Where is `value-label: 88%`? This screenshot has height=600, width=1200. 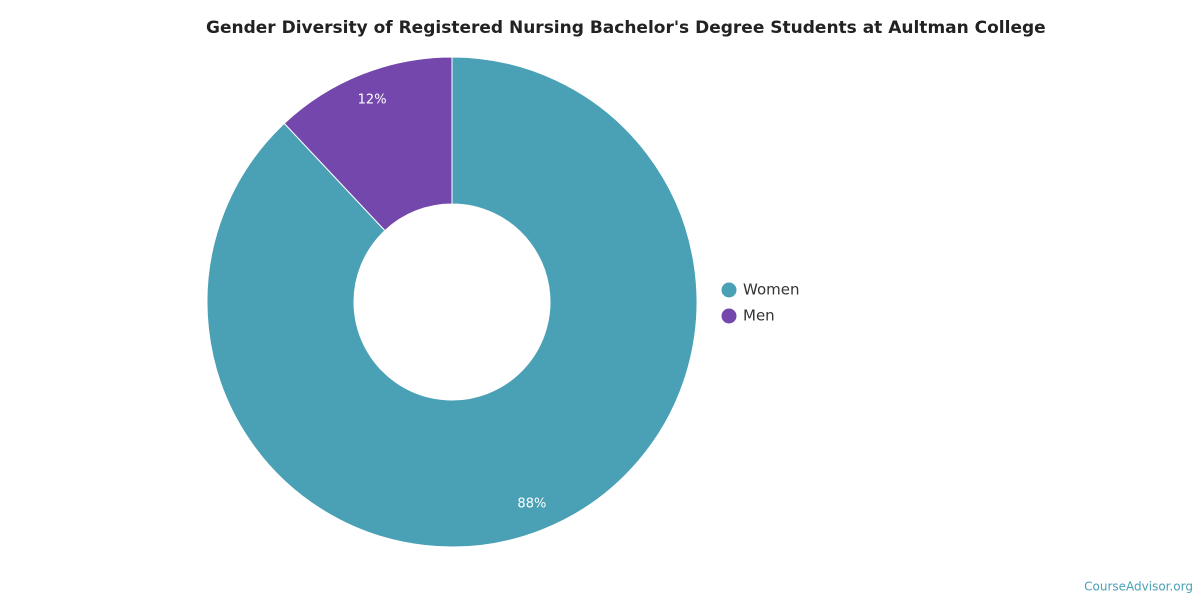
value-label: 88% is located at coordinates (531, 503).